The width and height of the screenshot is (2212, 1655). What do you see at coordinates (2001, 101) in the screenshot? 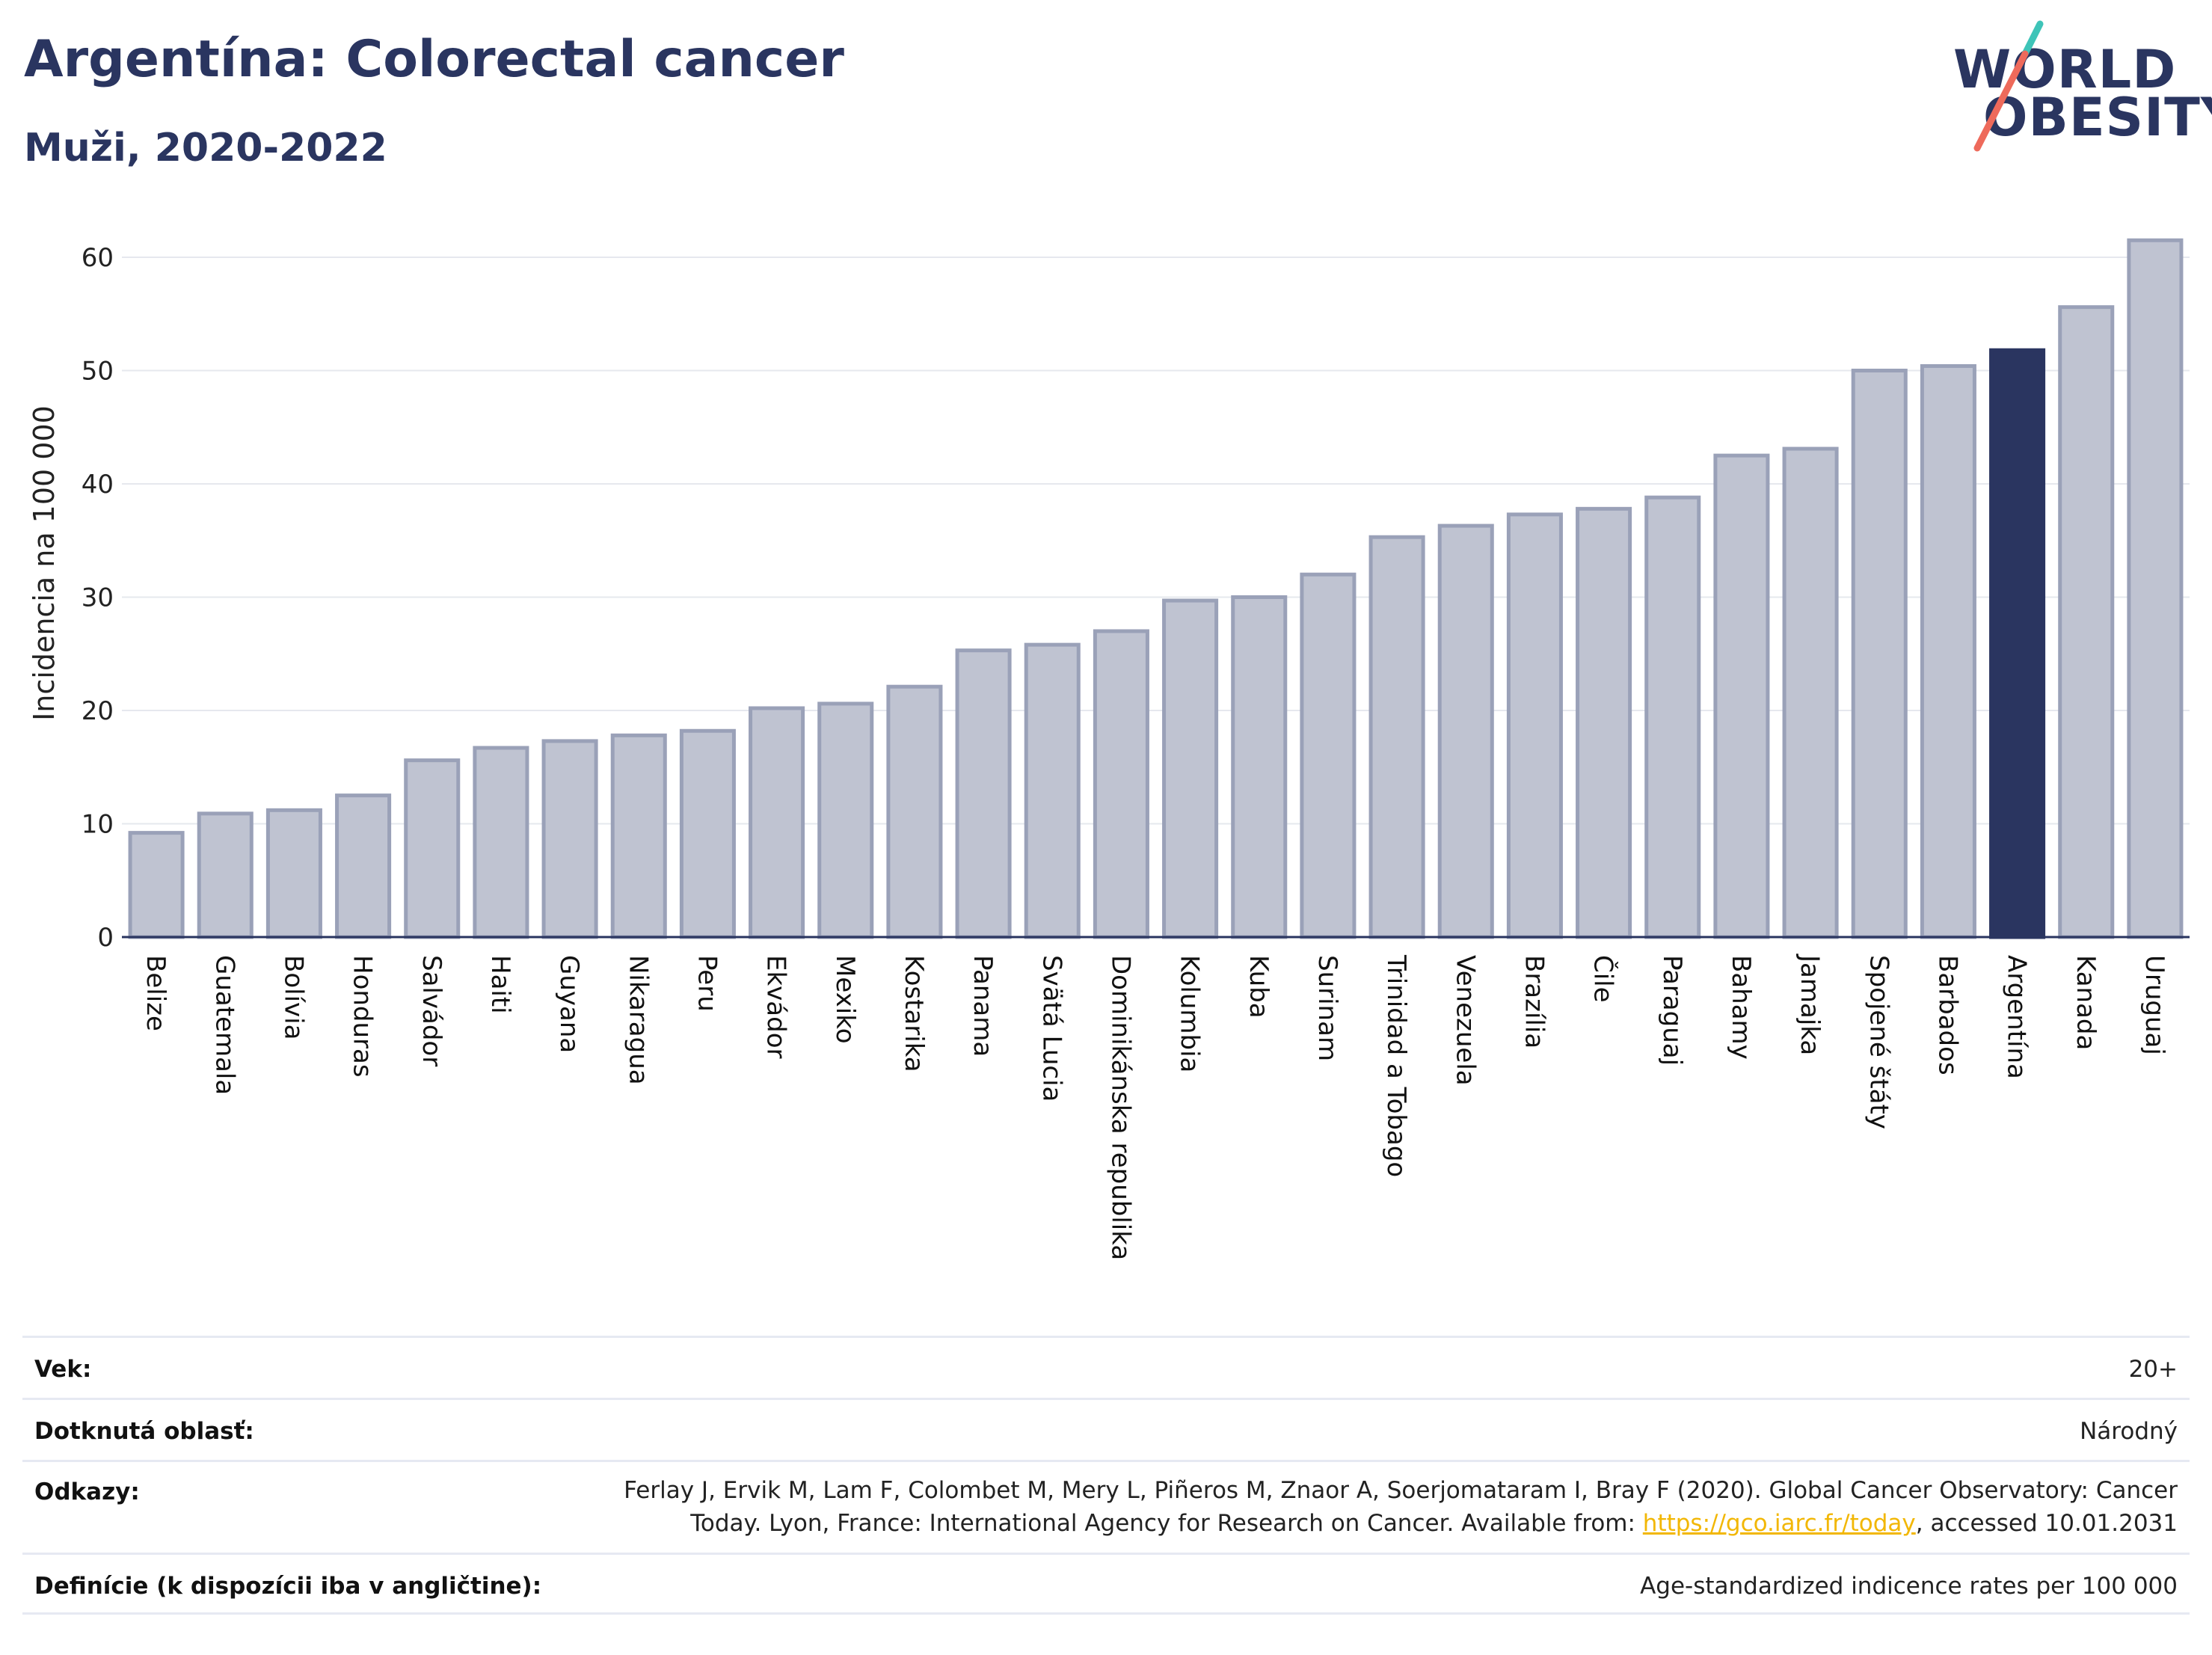
I see `logo-slash-coral` at bounding box center [2001, 101].